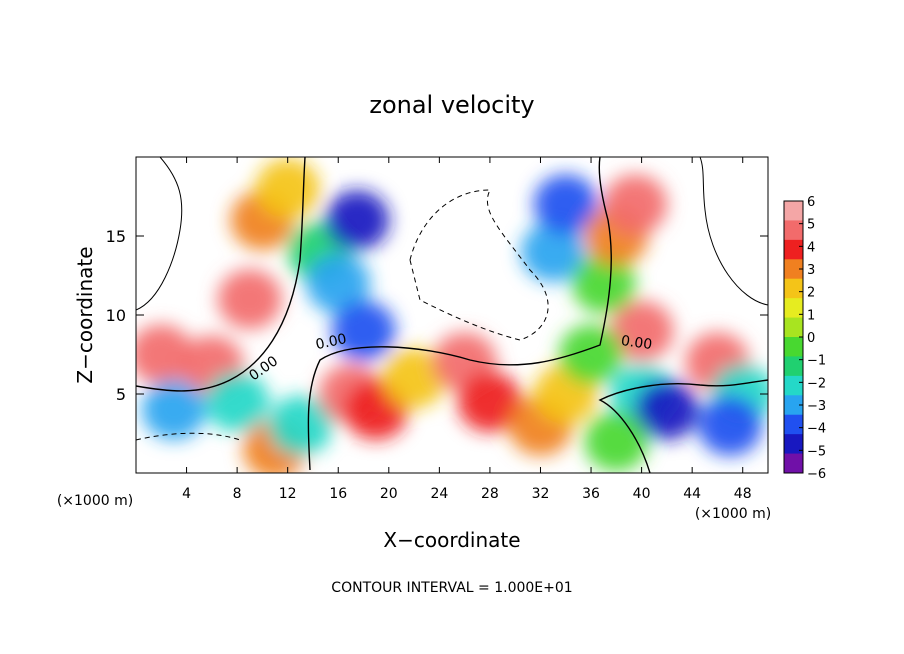 The height and width of the screenshot is (654, 904). I want to click on colorbar-tick-label: 2, so click(811, 293).